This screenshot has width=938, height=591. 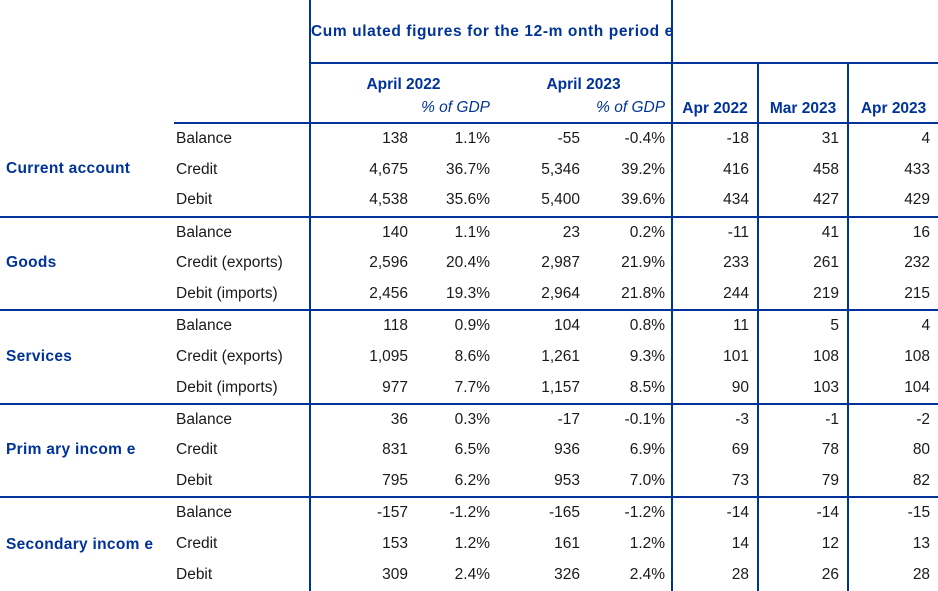 What do you see at coordinates (715, 139) in the screenshot?
I see `value-apr-2022: -18` at bounding box center [715, 139].